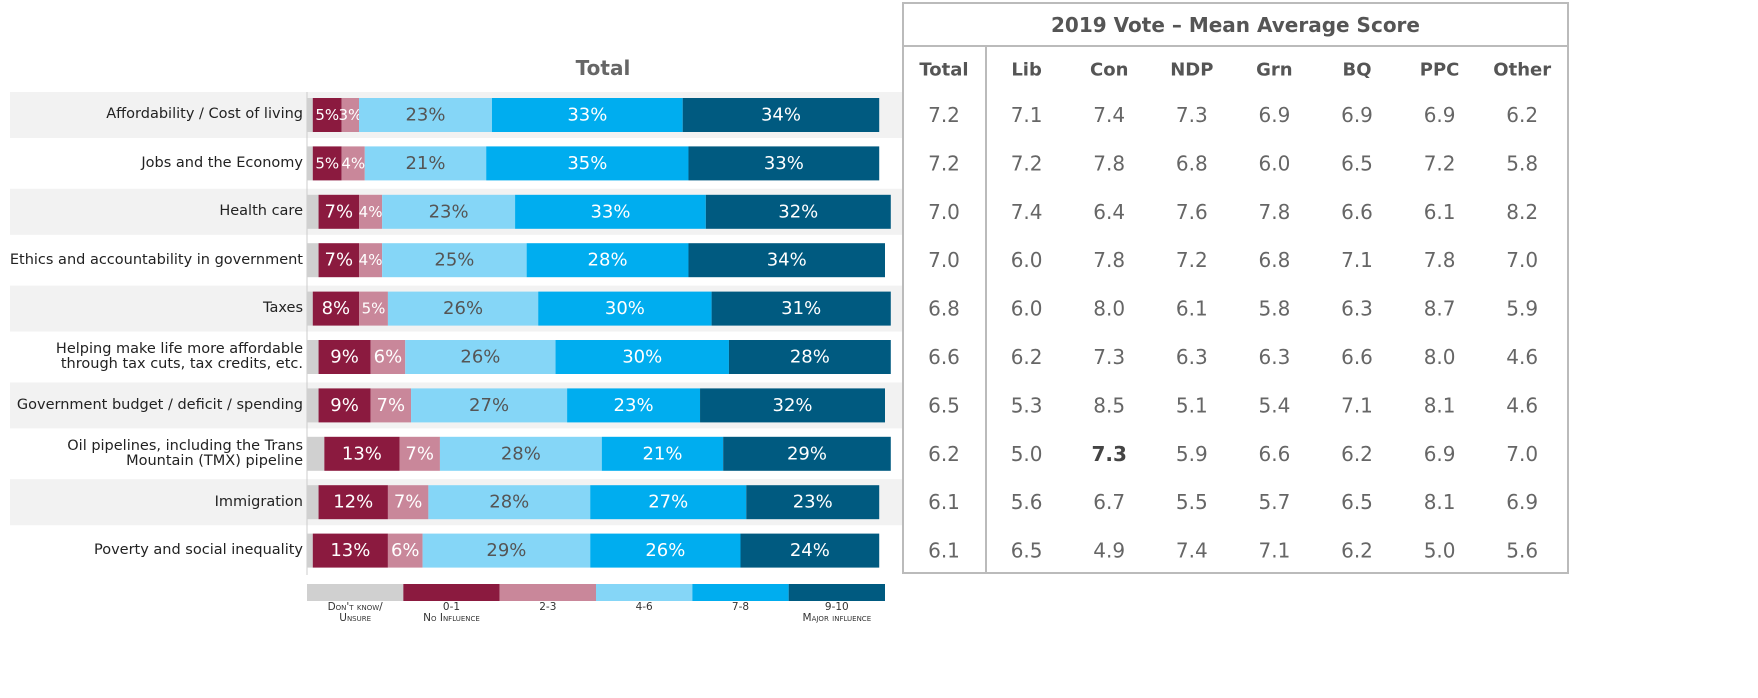 This screenshot has height=698, width=1758. I want to click on column-header: Con, so click(1109, 70).